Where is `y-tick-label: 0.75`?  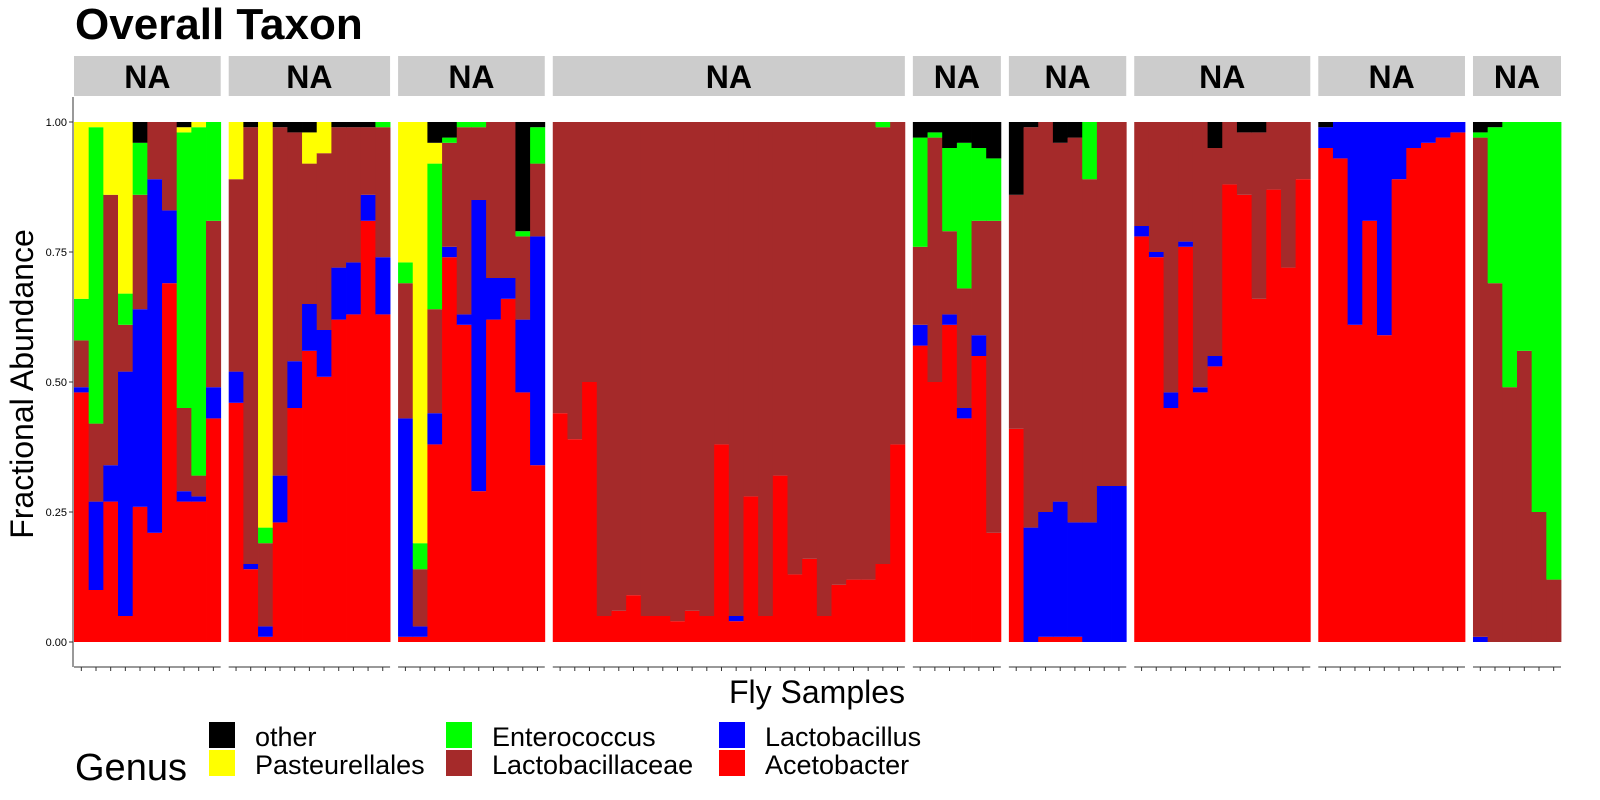
y-tick-label: 0.75 is located at coordinates (56, 253).